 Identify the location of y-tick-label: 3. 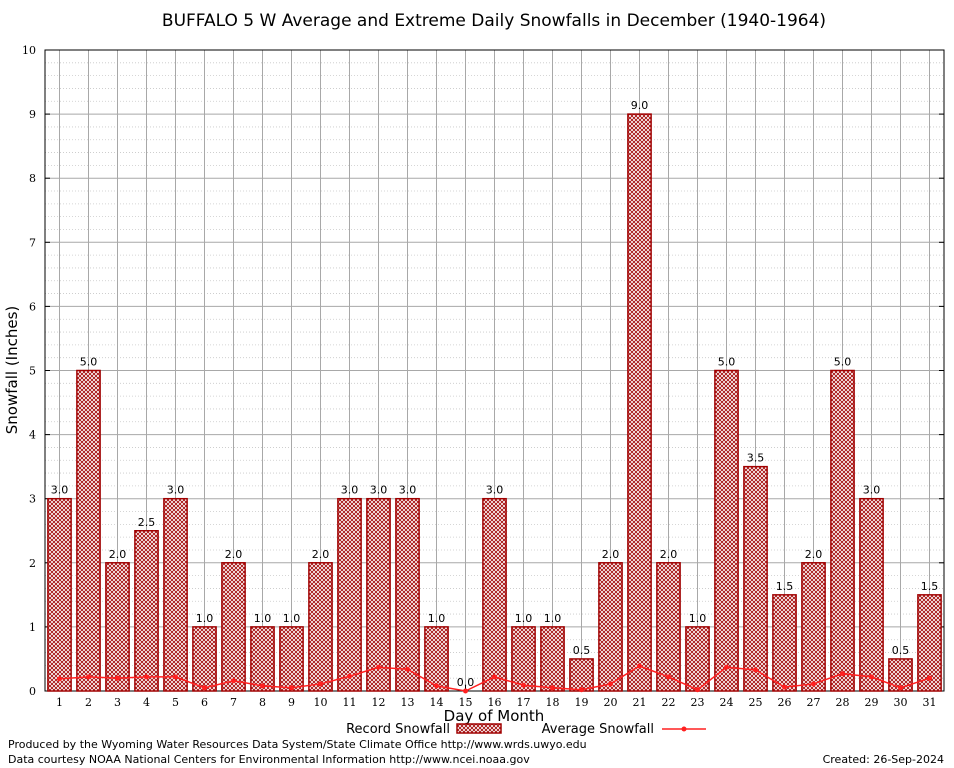
(32, 499).